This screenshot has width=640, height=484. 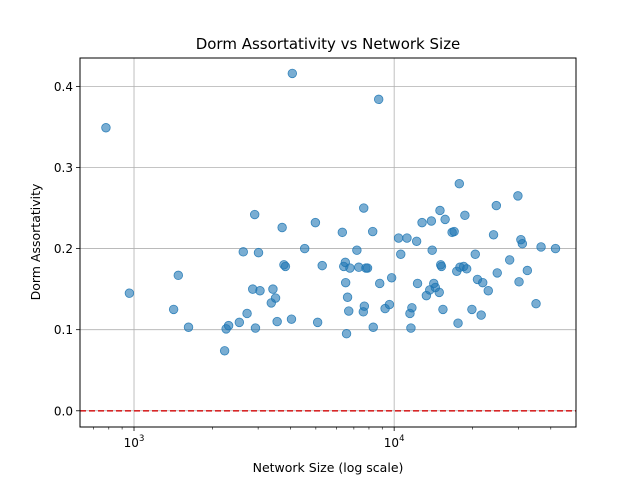 I want to click on x-tick-label: 10³, so click(x=134, y=442).